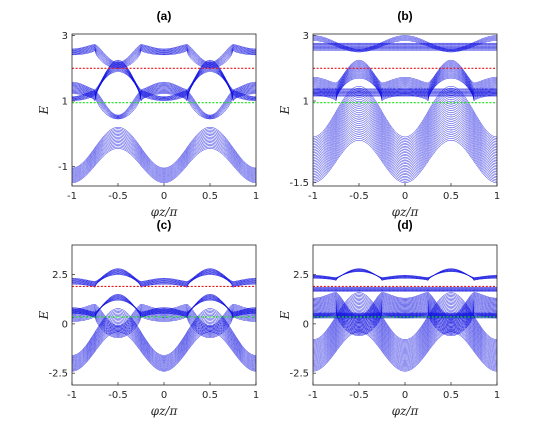 Image resolution: width=550 pixels, height=425 pixels. Describe the element at coordinates (63, 167) in the screenshot. I see `y-tick-label: -1` at that location.